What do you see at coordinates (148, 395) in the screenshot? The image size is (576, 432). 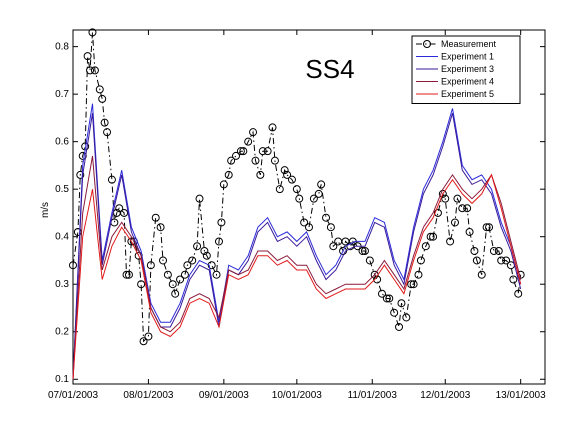 I see `x-tick-label: 08/01/2003` at bounding box center [148, 395].